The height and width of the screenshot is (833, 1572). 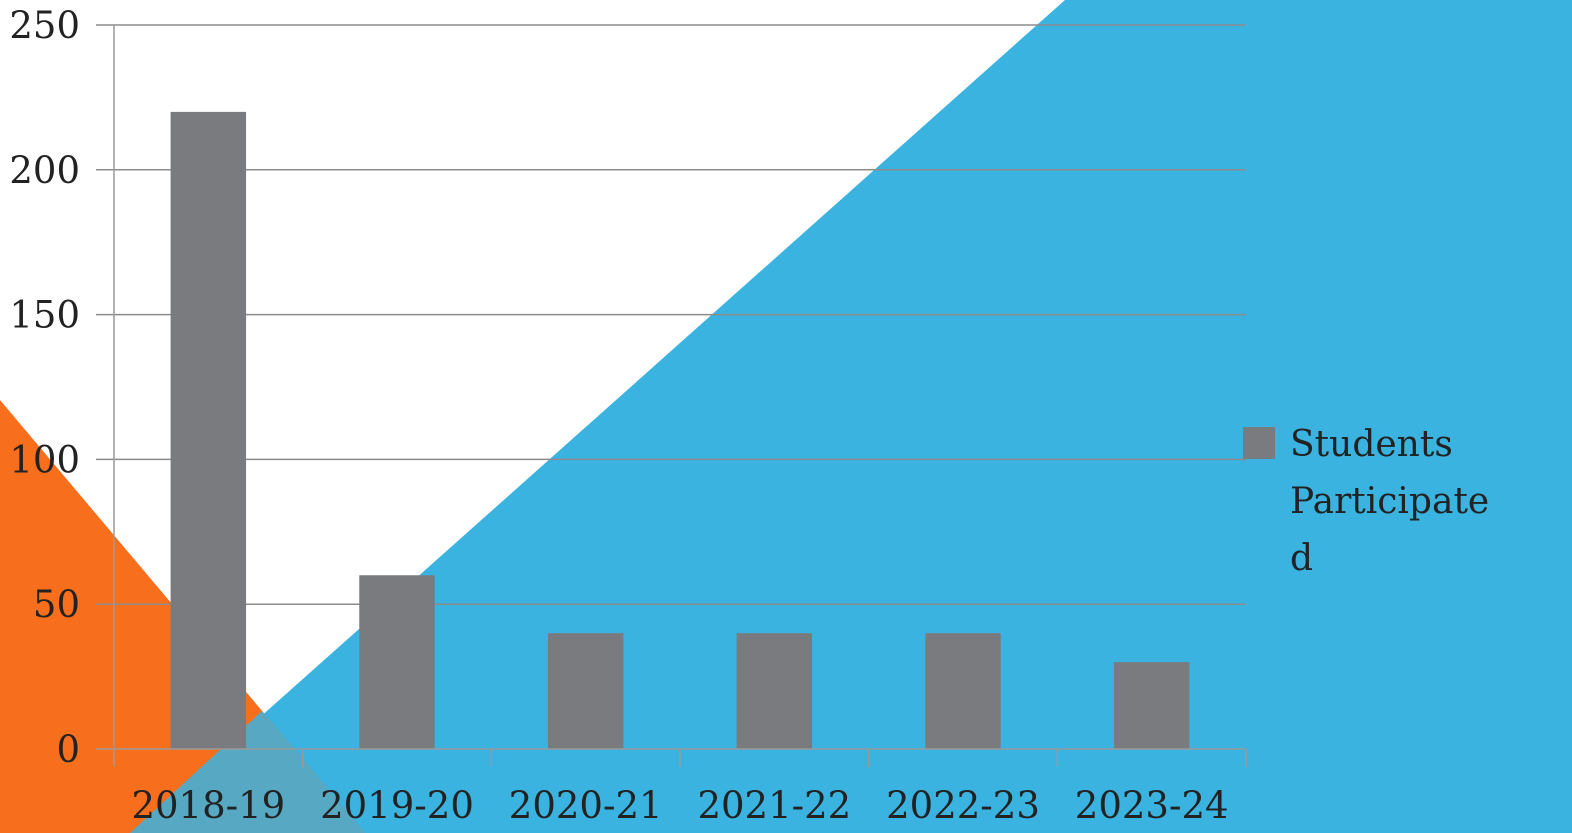 What do you see at coordinates (44, 387) in the screenshot?
I see `y-axis-tick-labels: 0 50 100 150 200 250` at bounding box center [44, 387].